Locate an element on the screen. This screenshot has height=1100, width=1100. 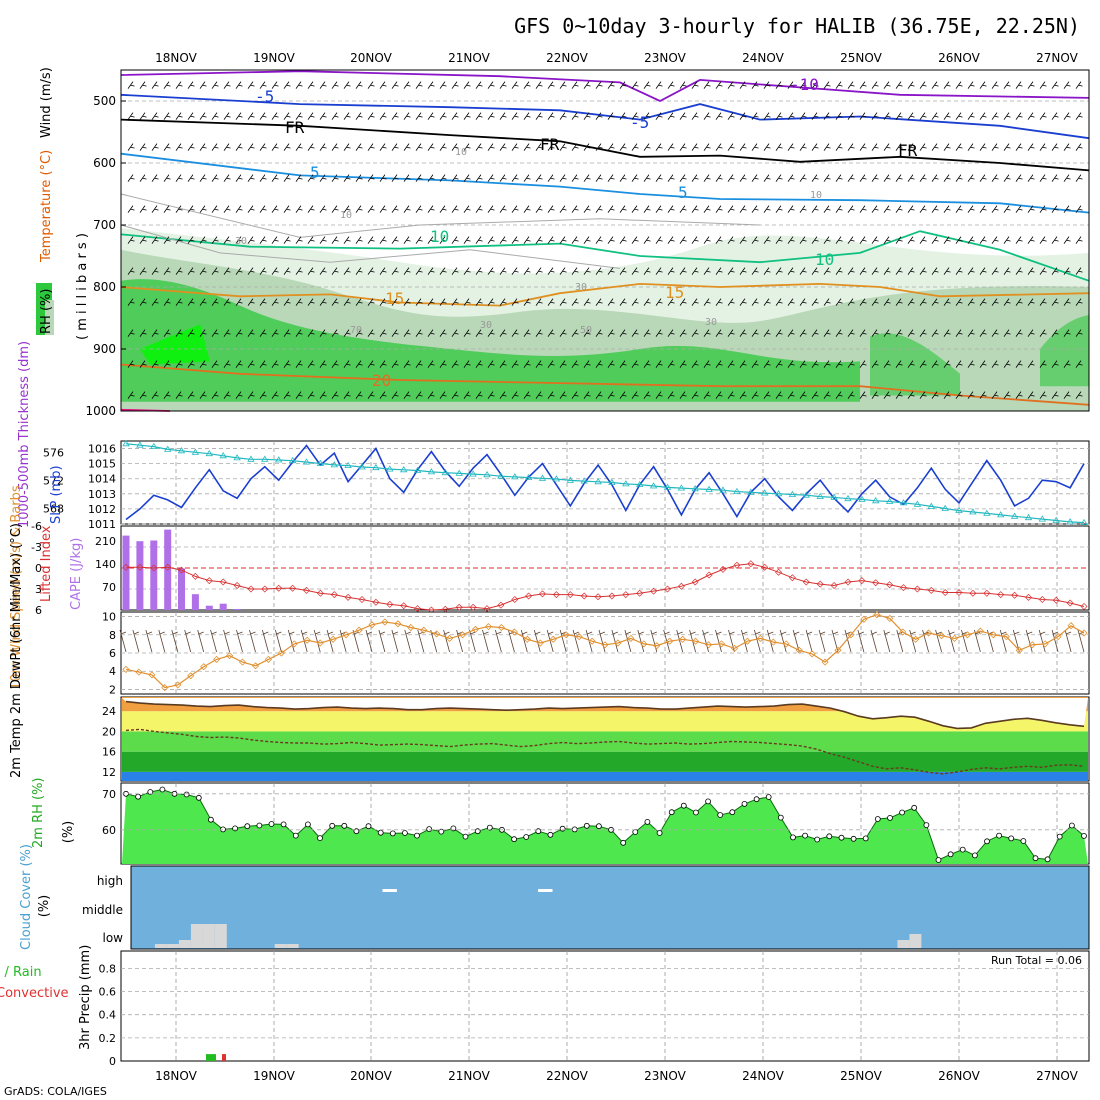
slp-line is located at coordinates (605, 482).